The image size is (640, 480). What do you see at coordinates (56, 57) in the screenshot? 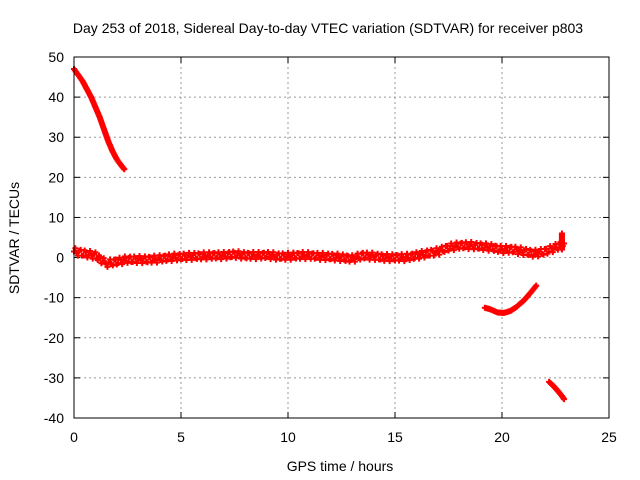
I see `y-tick-label: 50` at bounding box center [56, 57].